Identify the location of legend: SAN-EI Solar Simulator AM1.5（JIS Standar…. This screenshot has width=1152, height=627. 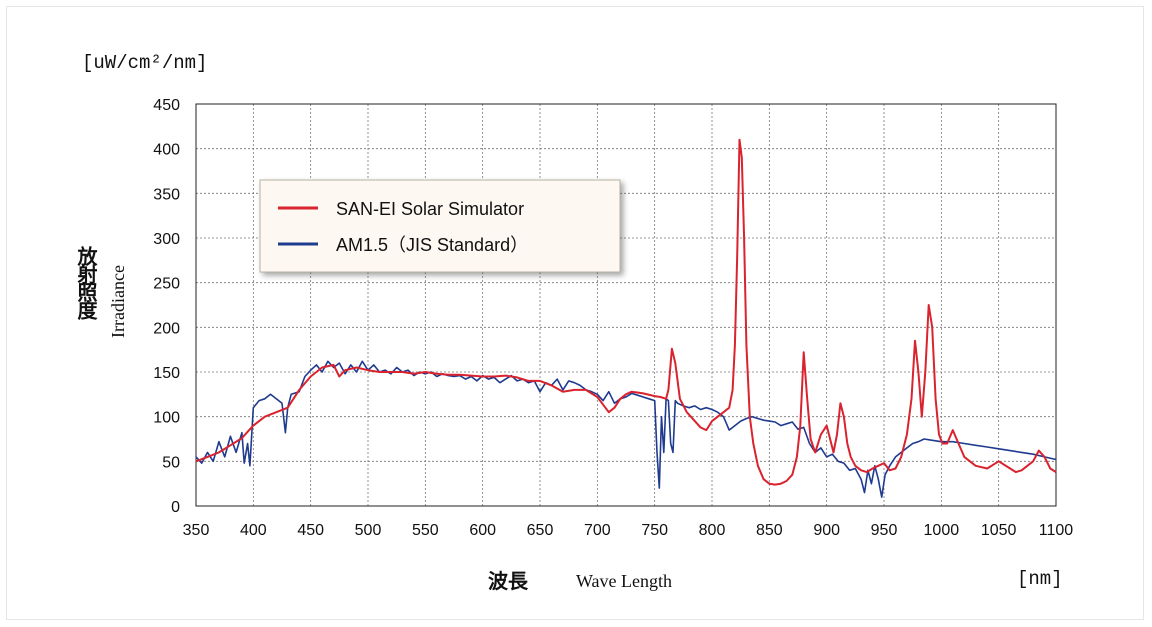
(440, 226).